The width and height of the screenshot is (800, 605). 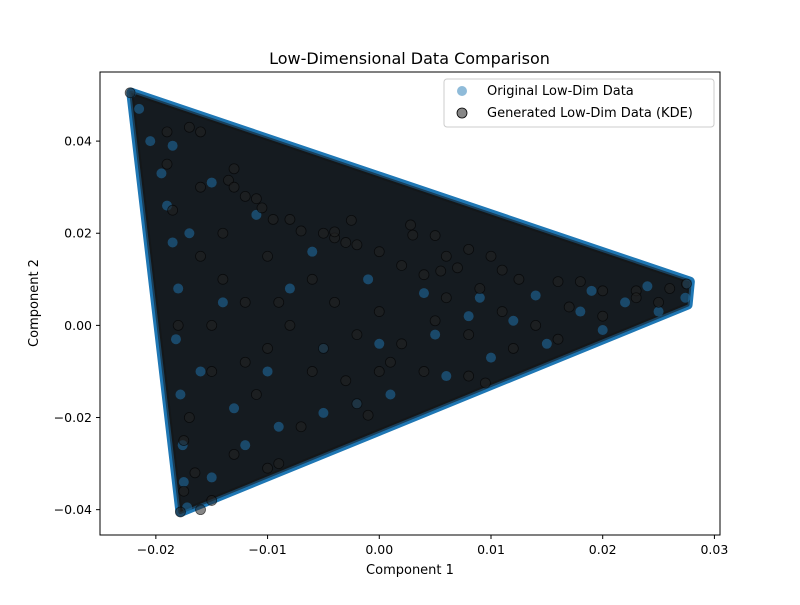 What do you see at coordinates (156, 549) in the screenshot?
I see `x-tick-label-0: −0.02` at bounding box center [156, 549].